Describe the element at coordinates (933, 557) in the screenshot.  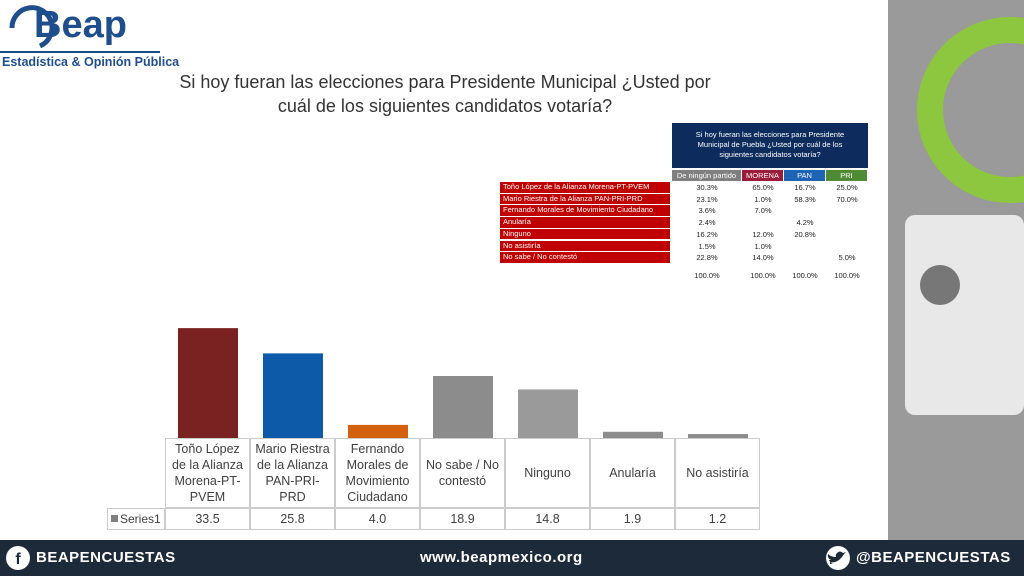
I see `twitter-handle: @BEAPENCUESTAS` at that location.